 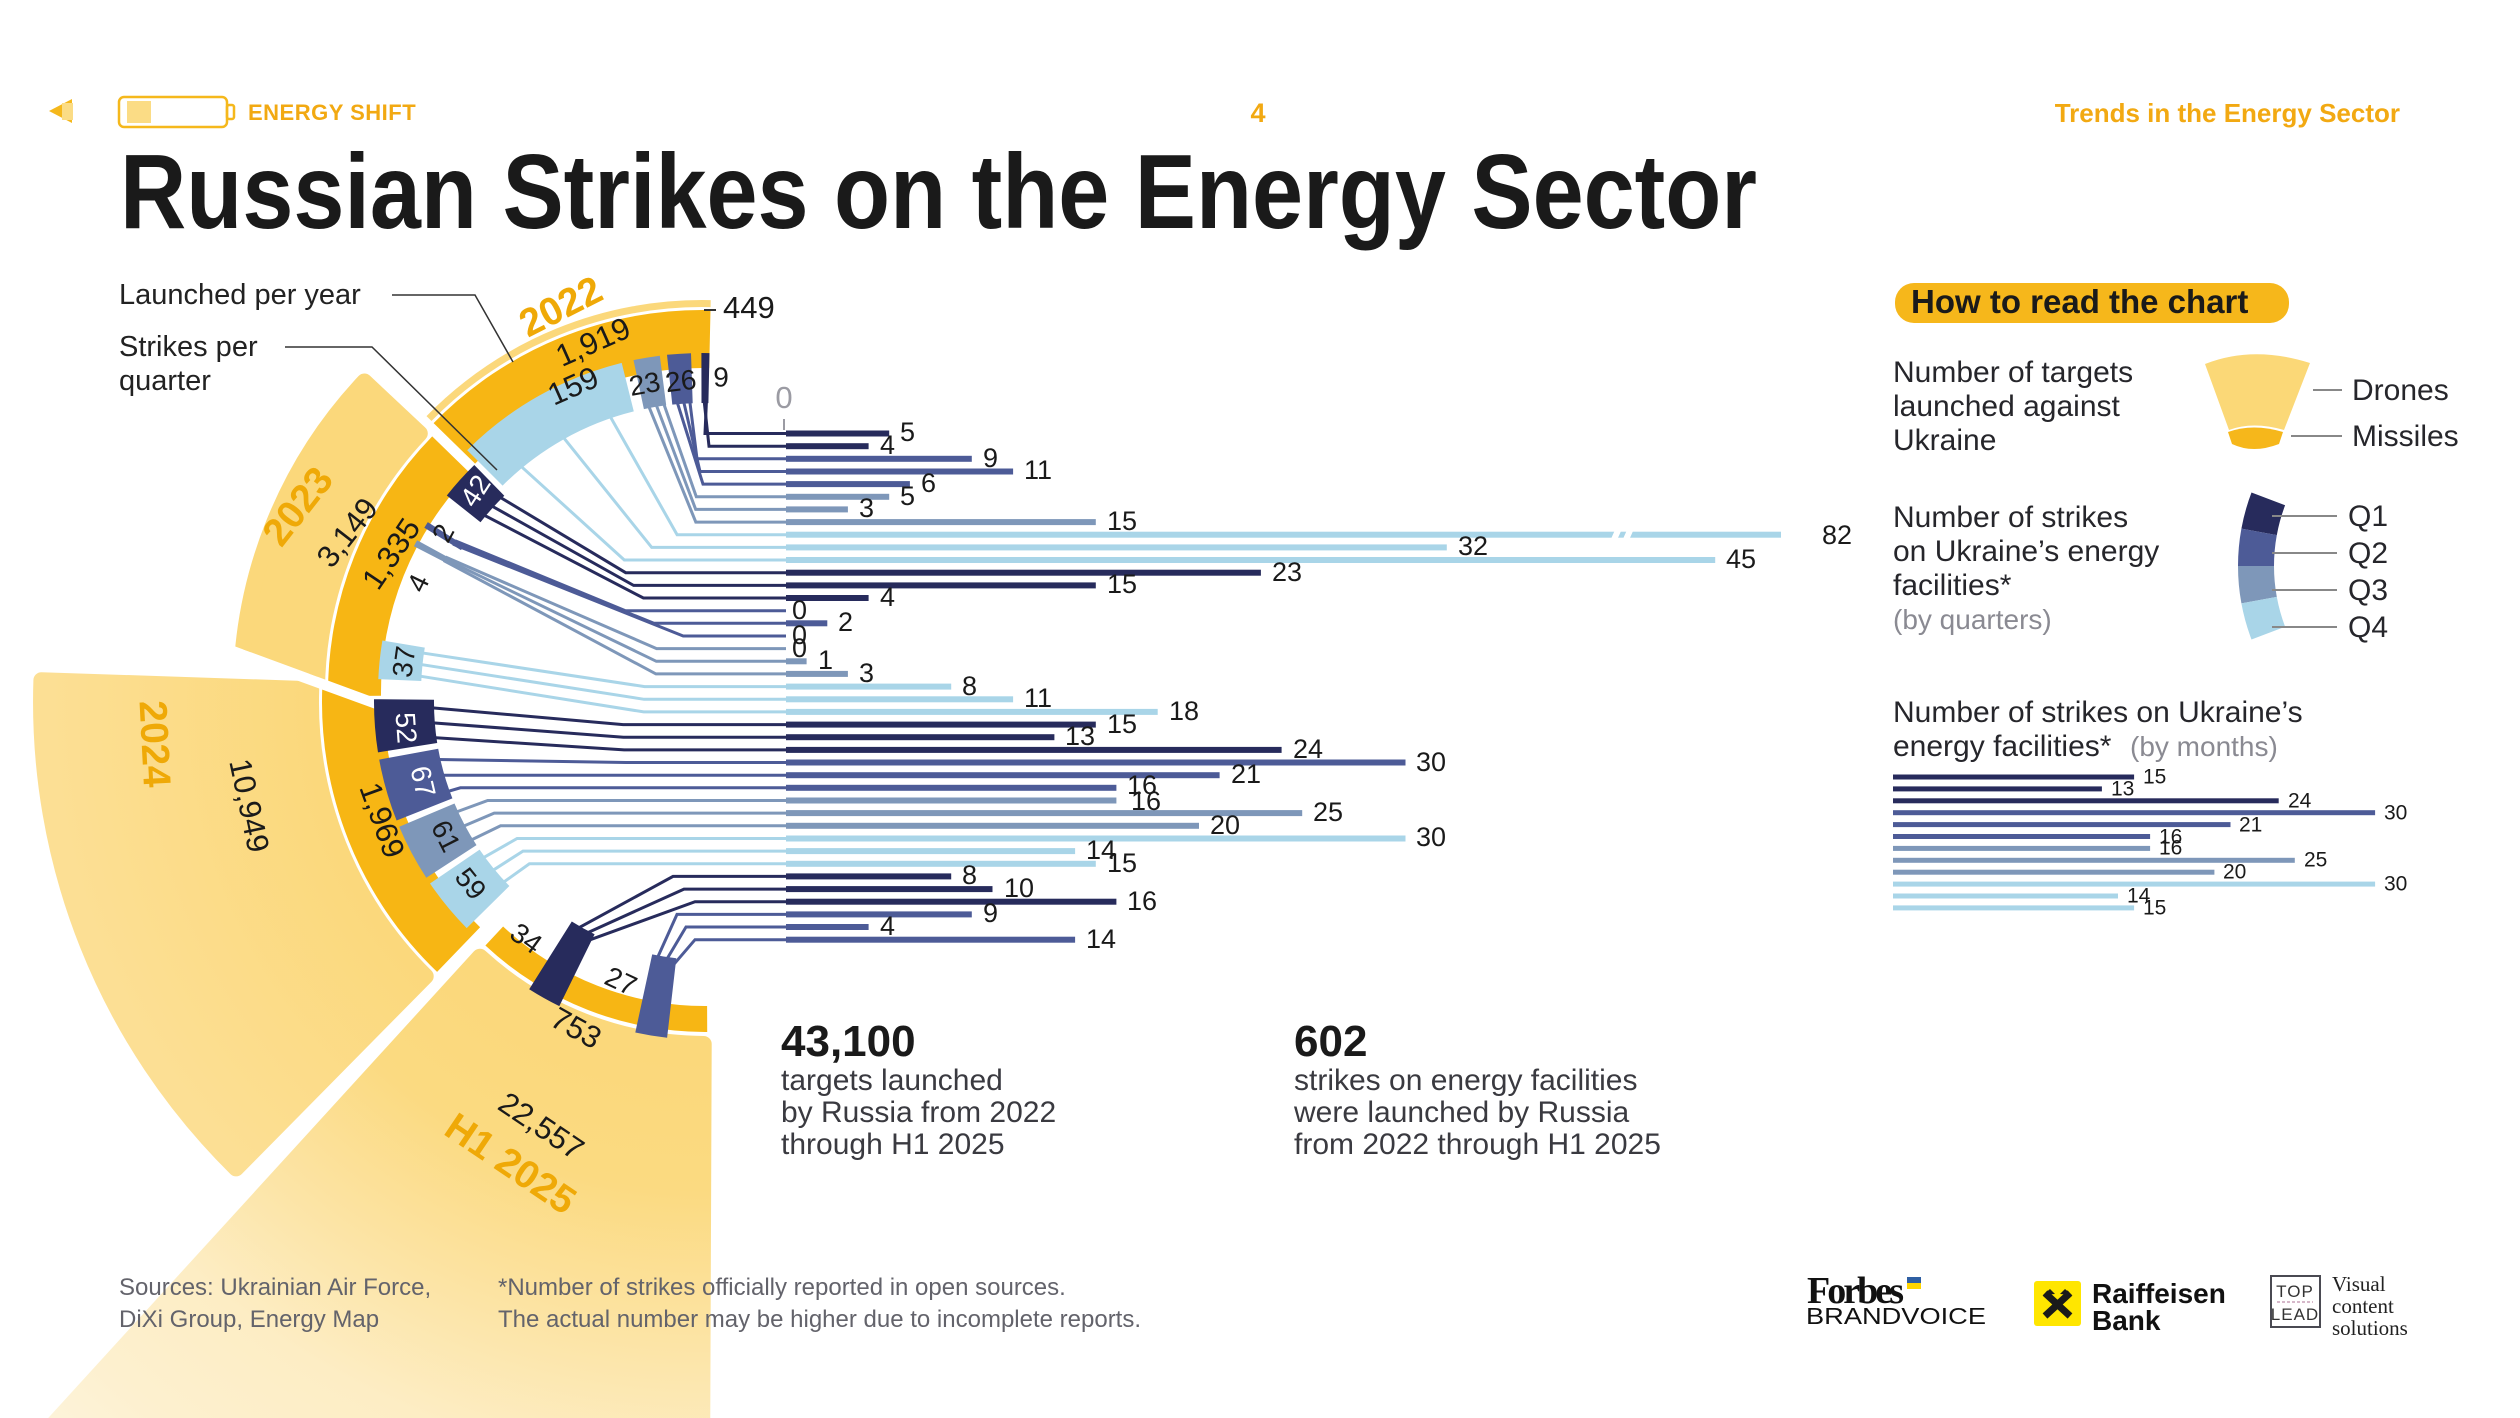 I want to click on svg-text: 2, so click(x=845, y=622).